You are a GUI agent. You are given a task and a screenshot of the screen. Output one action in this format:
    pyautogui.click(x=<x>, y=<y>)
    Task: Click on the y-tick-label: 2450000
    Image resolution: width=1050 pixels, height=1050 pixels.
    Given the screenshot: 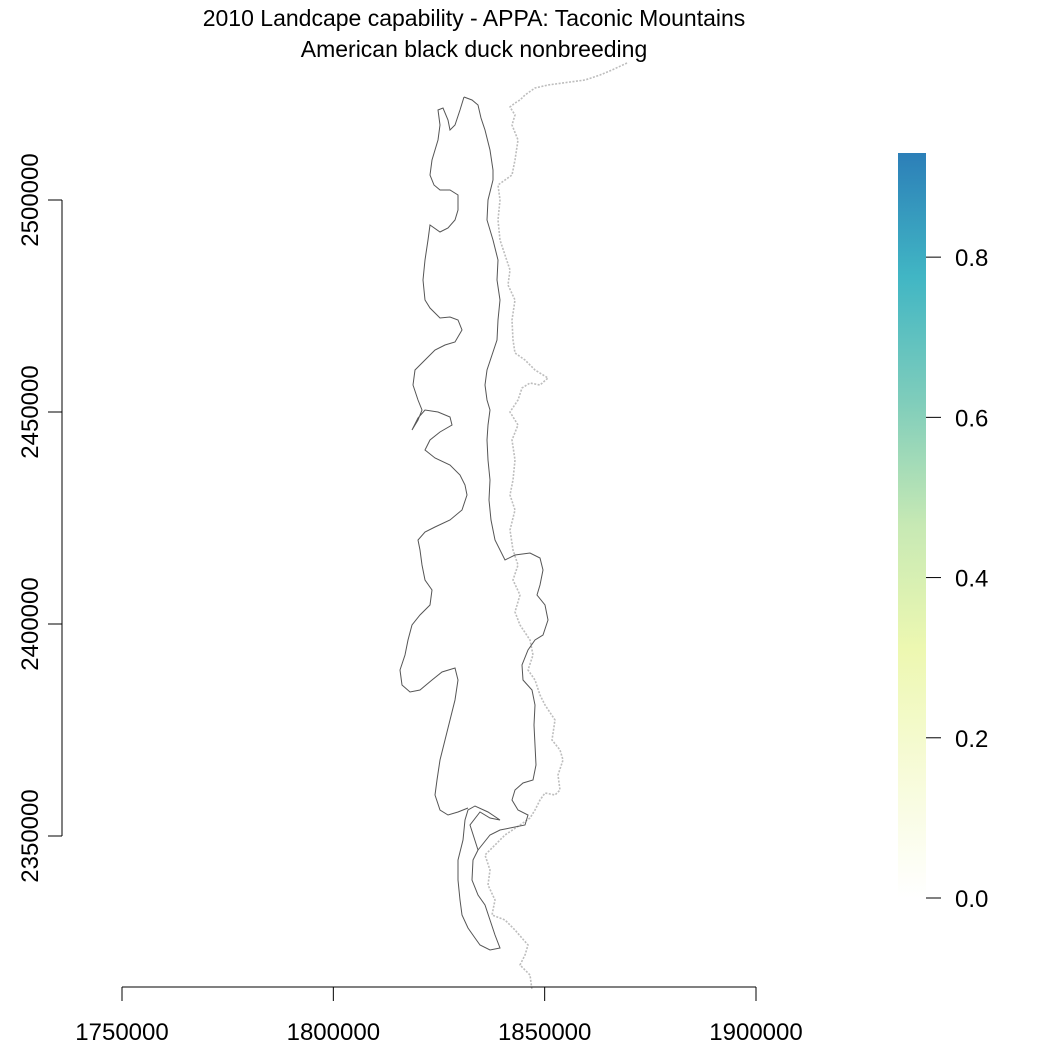 What is the action you would take?
    pyautogui.click(x=30, y=411)
    